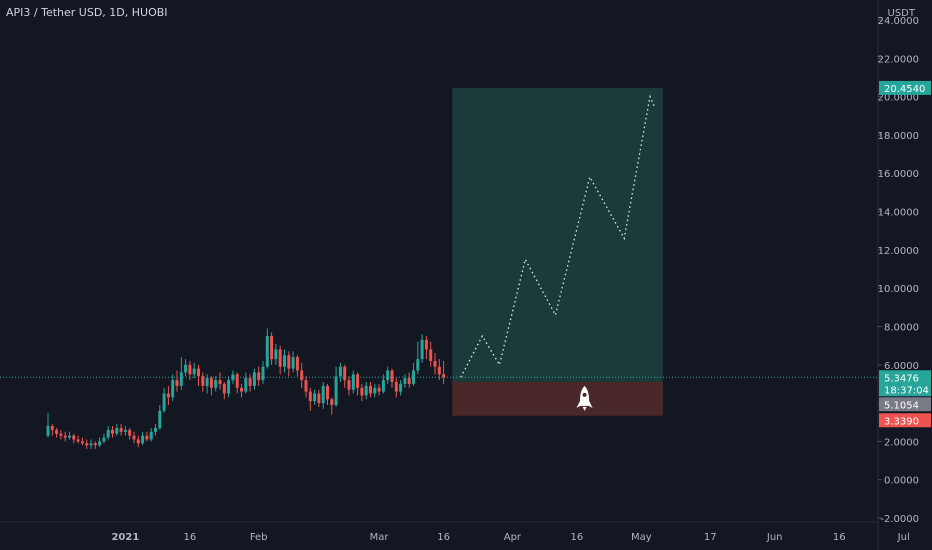 This screenshot has width=932, height=550. Describe the element at coordinates (898, 136) in the screenshot. I see `price-axis-label: 18.0000` at that location.